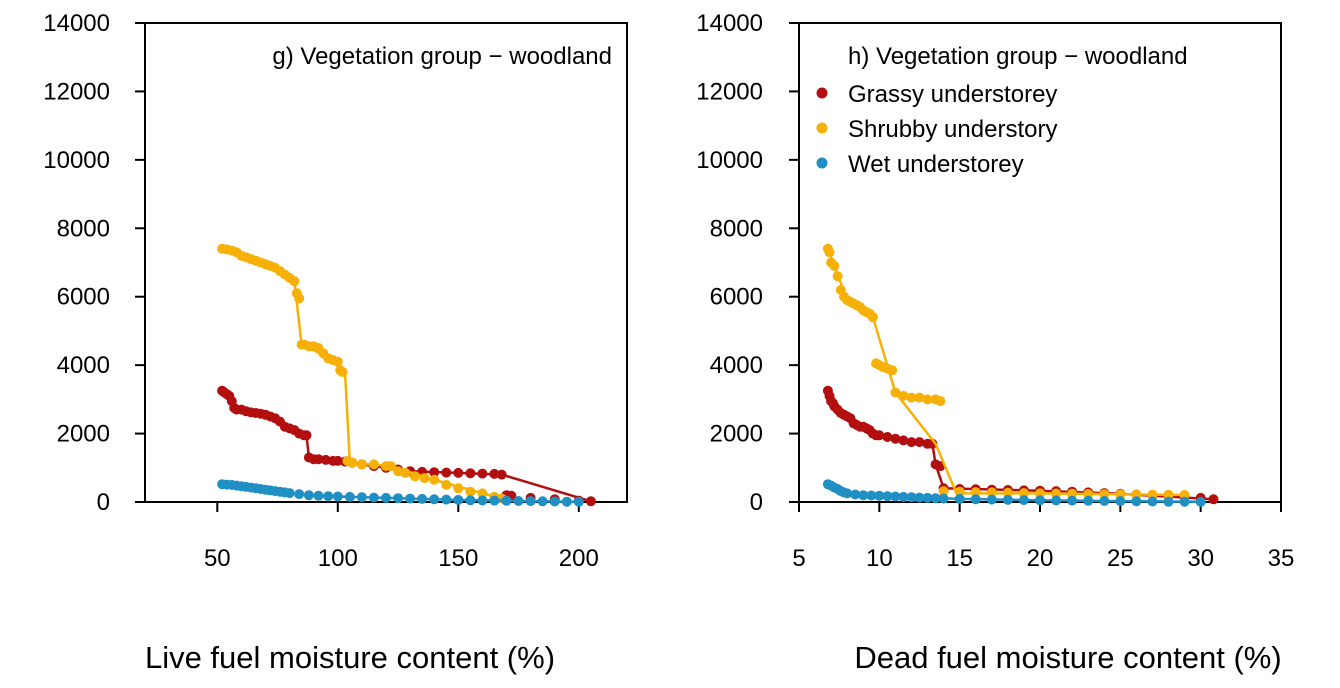 The width and height of the screenshot is (1340, 688). Describe the element at coordinates (1018, 56) in the screenshot. I see `panel-title: h) Vegetation group − woodland` at that location.